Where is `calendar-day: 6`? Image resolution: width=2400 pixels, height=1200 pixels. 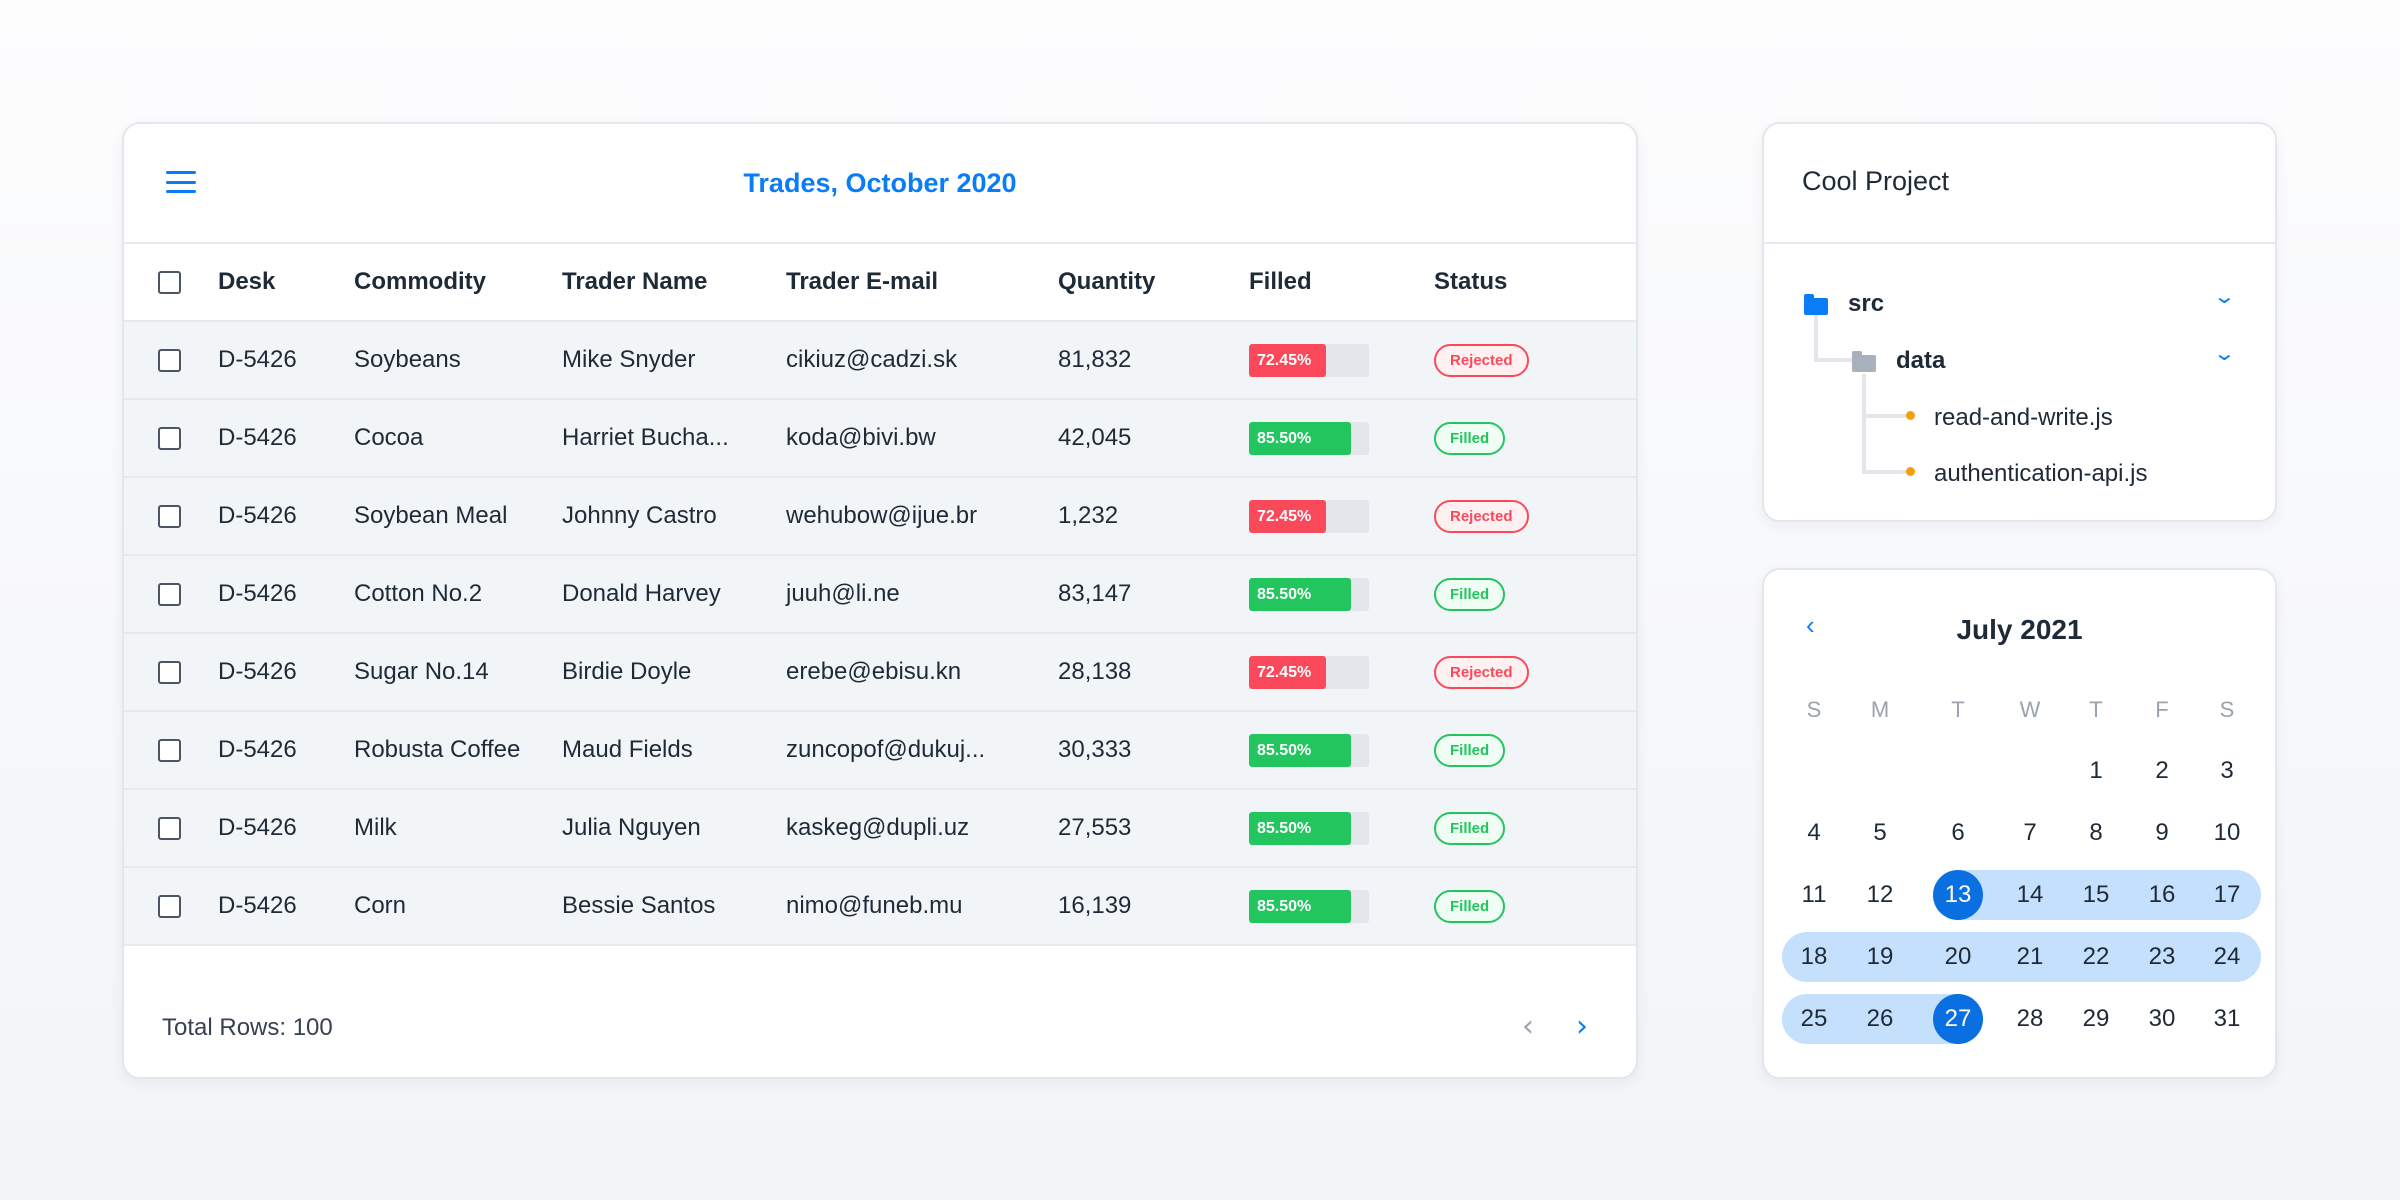
calendar-day: 6 is located at coordinates (1958, 832).